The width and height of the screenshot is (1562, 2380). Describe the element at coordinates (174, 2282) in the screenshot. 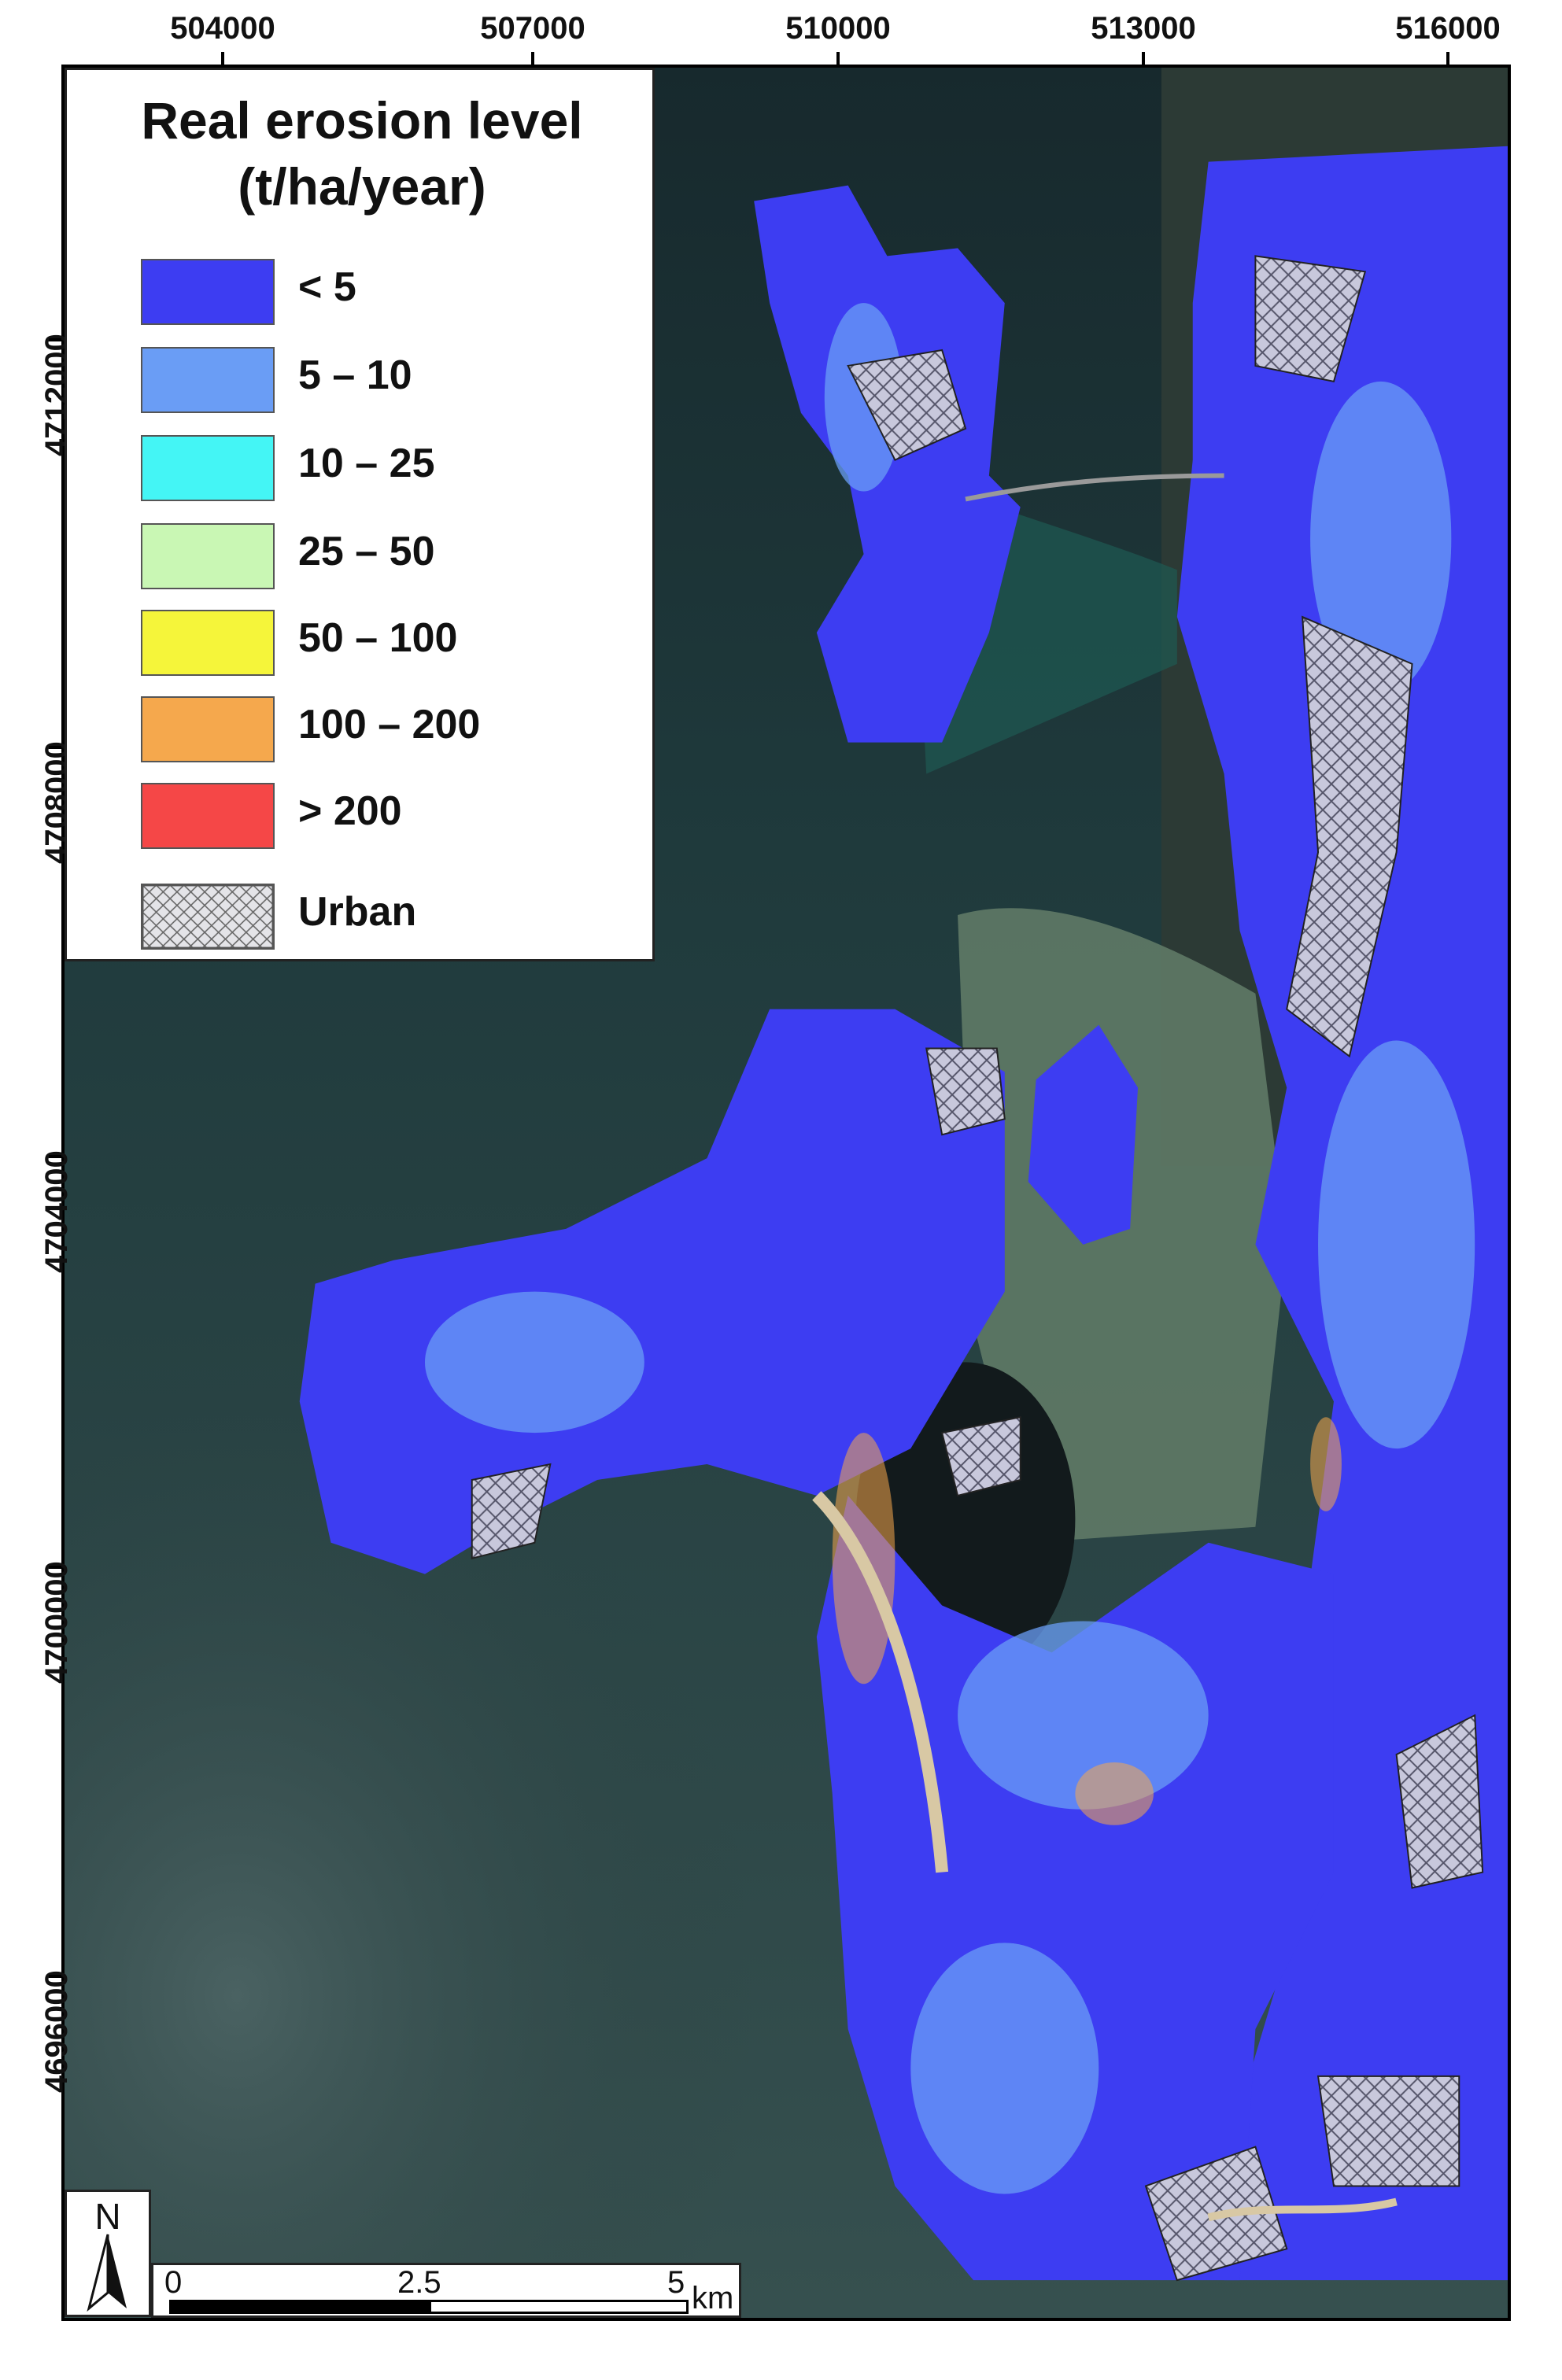

I see `scale-label-0: 0` at that location.